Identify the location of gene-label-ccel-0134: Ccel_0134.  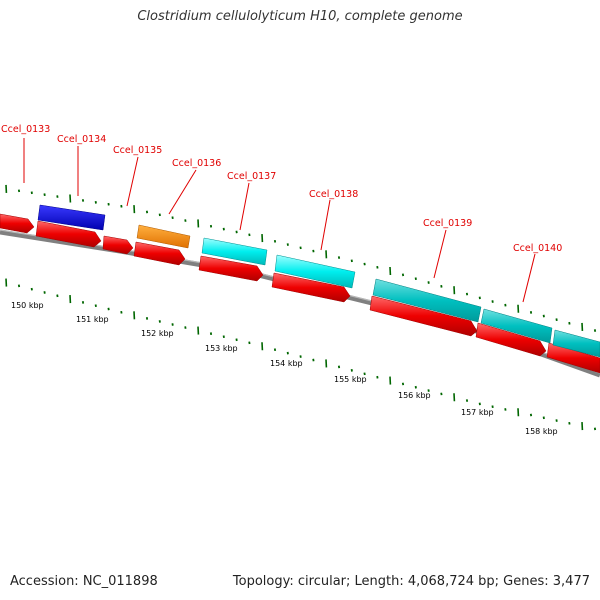
(81, 139).